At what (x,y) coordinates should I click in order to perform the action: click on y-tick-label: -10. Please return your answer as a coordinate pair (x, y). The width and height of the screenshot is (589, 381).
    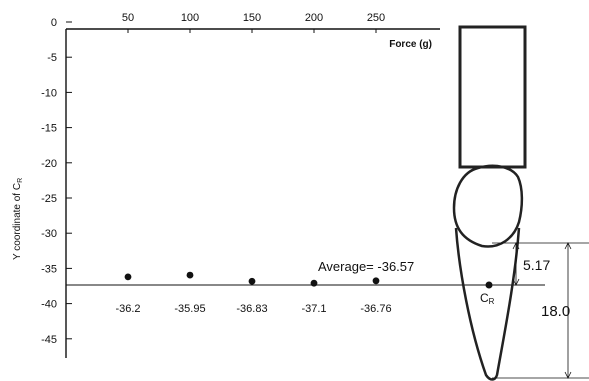
    Looking at the image, I should click on (49, 93).